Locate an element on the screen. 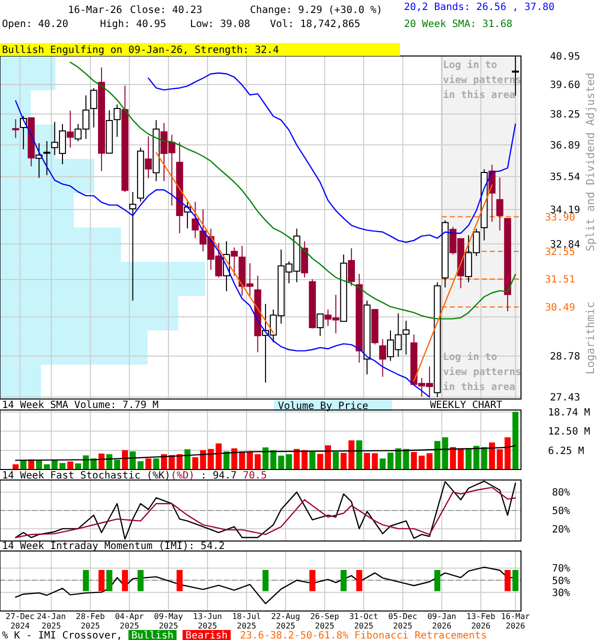 The image size is (600, 640). text: Change: 9.29 (+30.0 %) is located at coordinates (316, 10).